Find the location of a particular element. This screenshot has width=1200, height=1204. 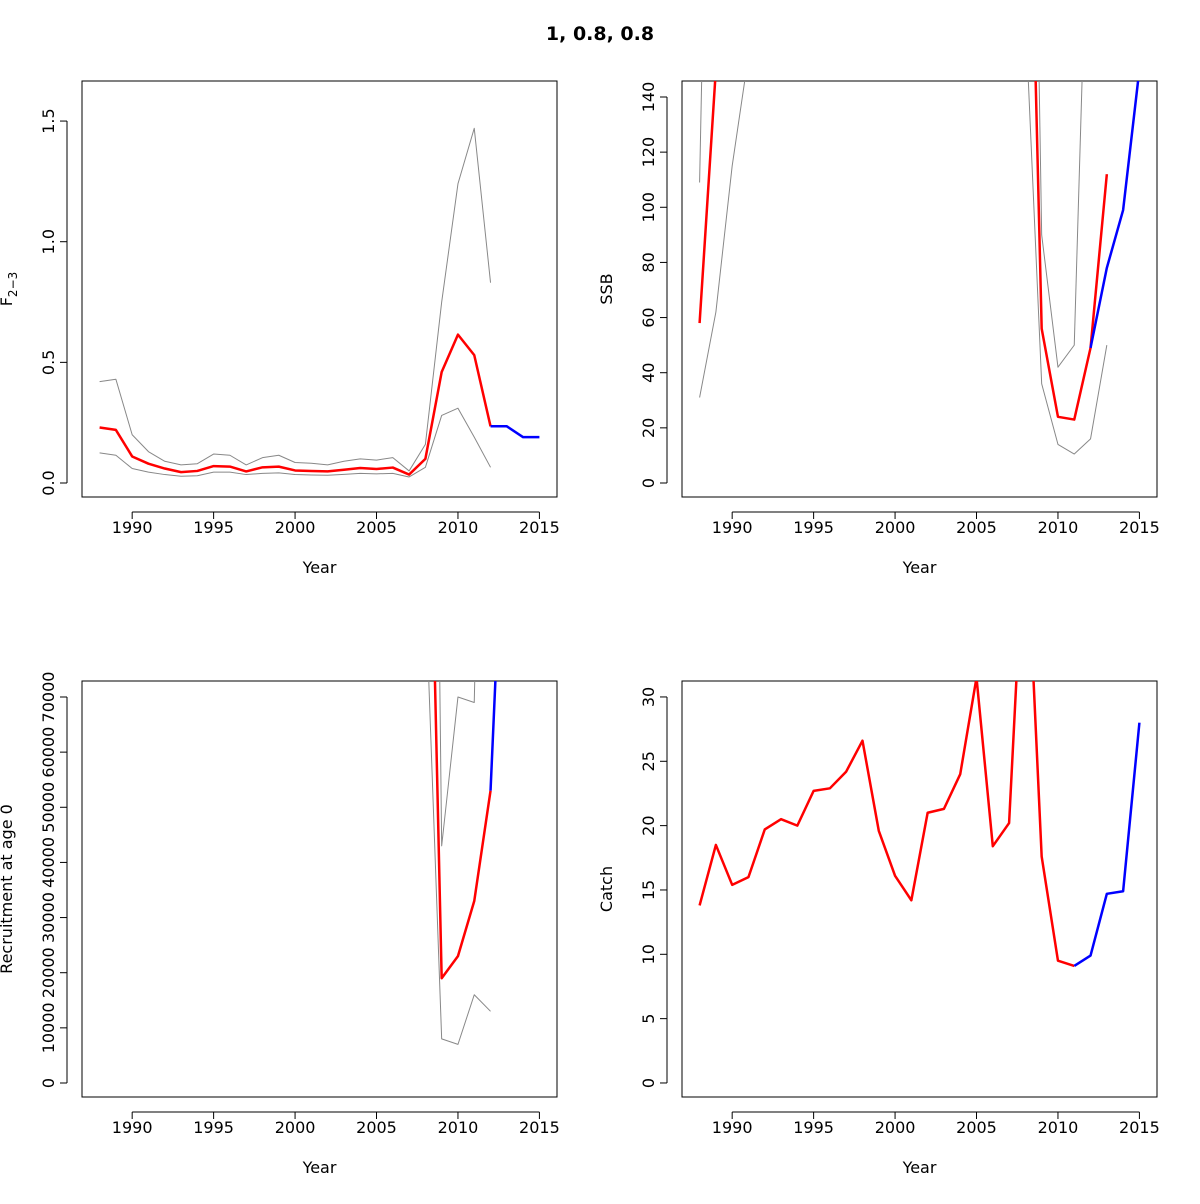

y-tick-label: 15 is located at coordinates (648, 890).